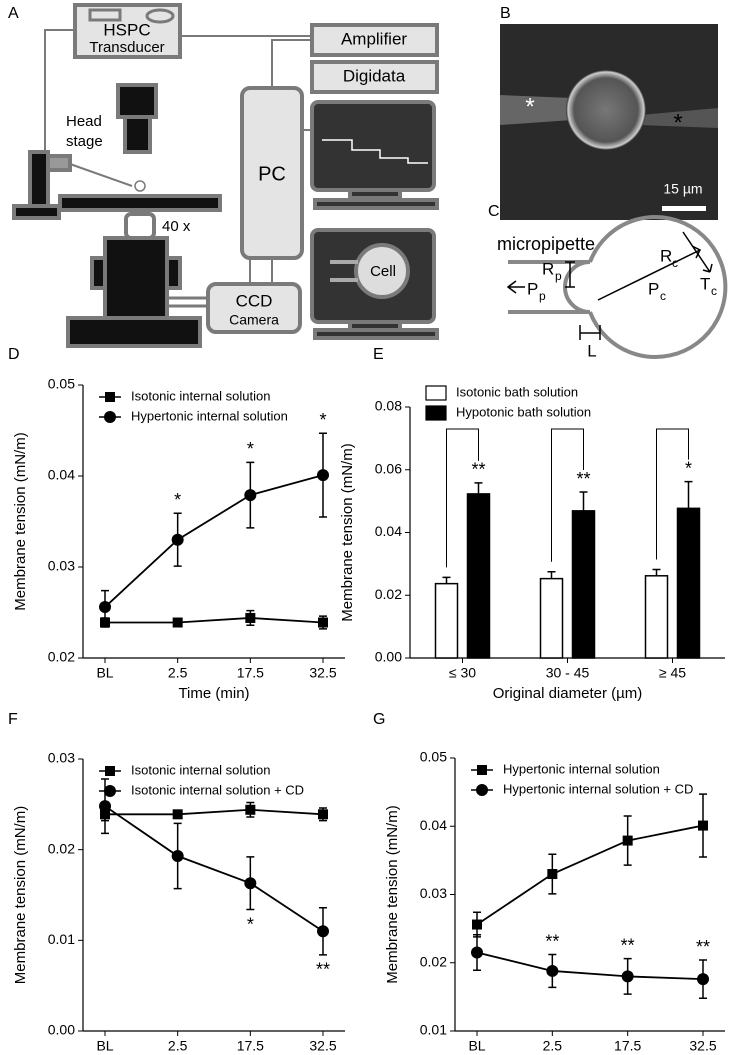  I want to click on arrows, so click(609, 285).